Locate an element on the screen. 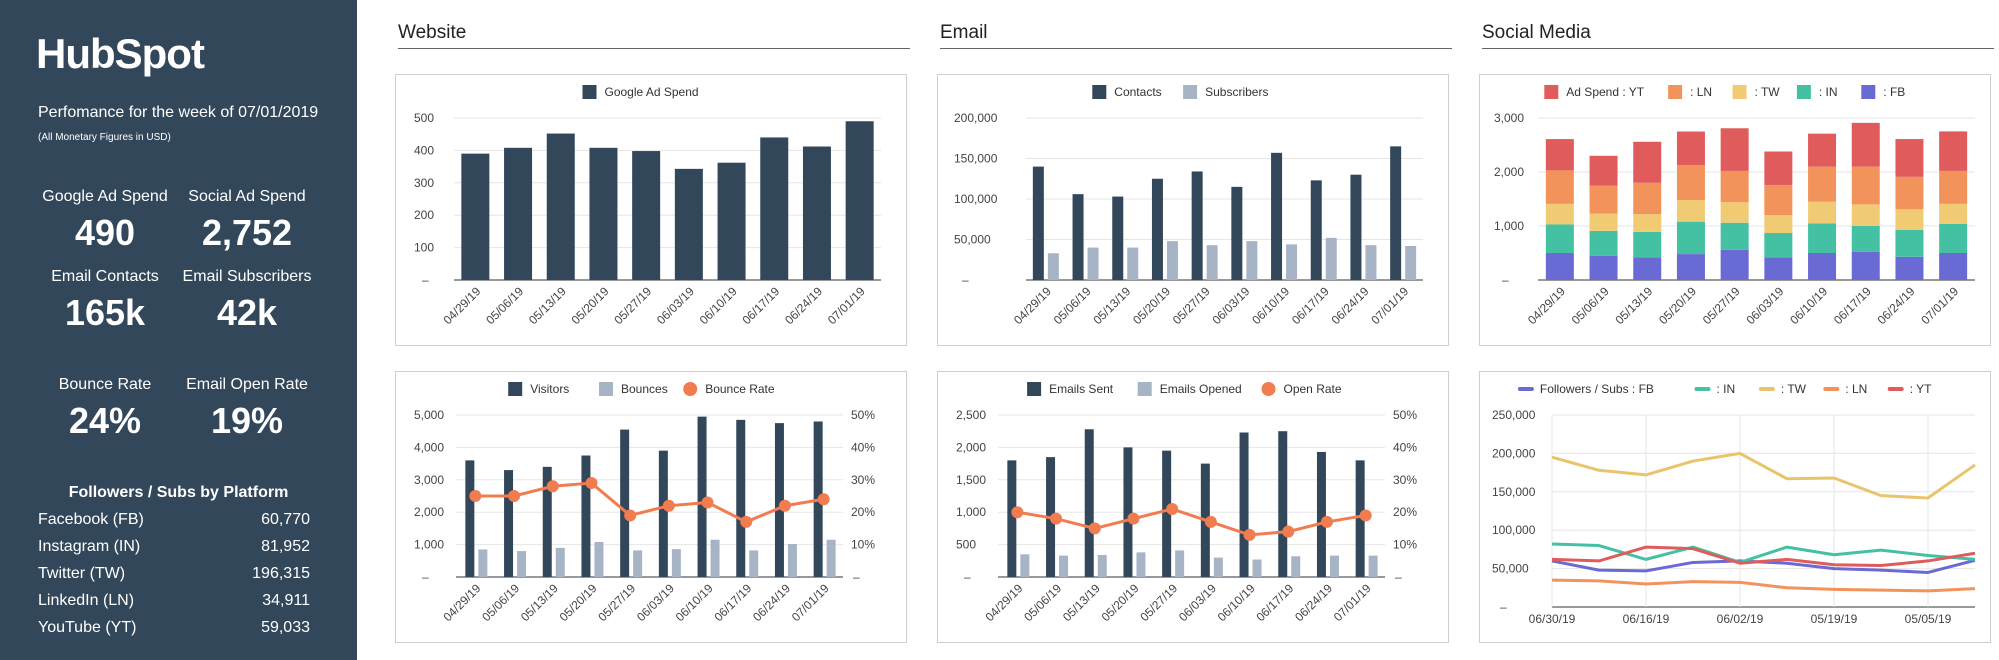  y-tick-label: 100,000 is located at coordinates (1514, 530).